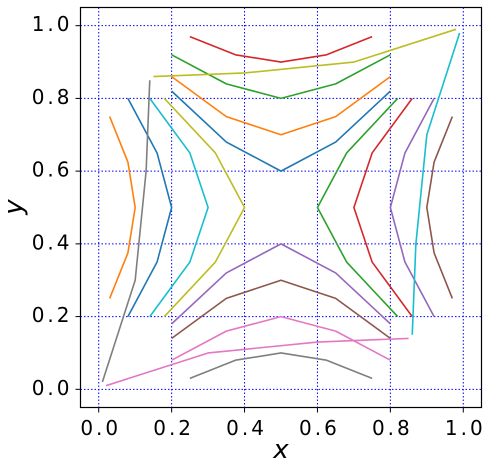 The image size is (492, 468). Describe the element at coordinates (52, 24) in the screenshot. I see `y-tick-label: 1.0` at that location.